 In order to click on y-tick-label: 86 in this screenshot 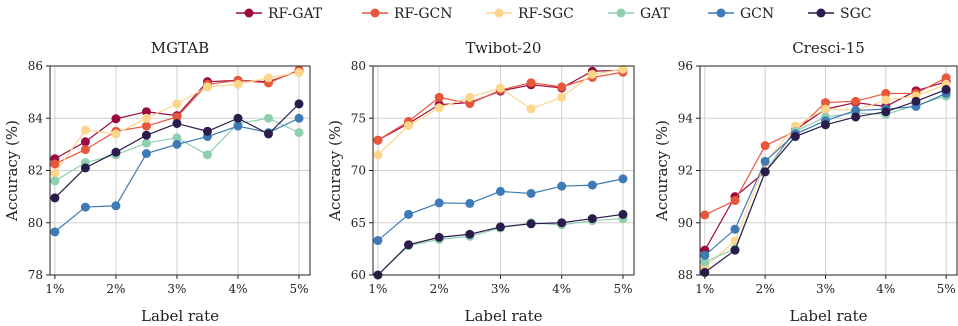, I will do `click(35, 66)`.